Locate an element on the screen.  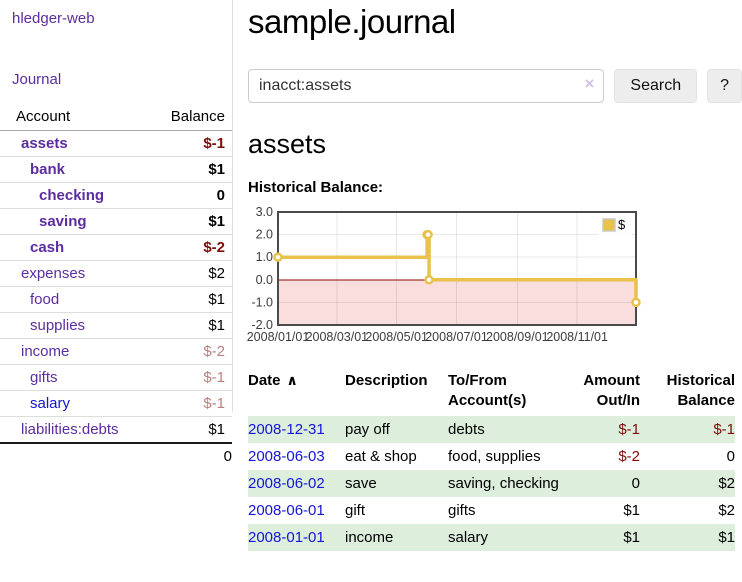
account-link: cash is located at coordinates (47, 247).